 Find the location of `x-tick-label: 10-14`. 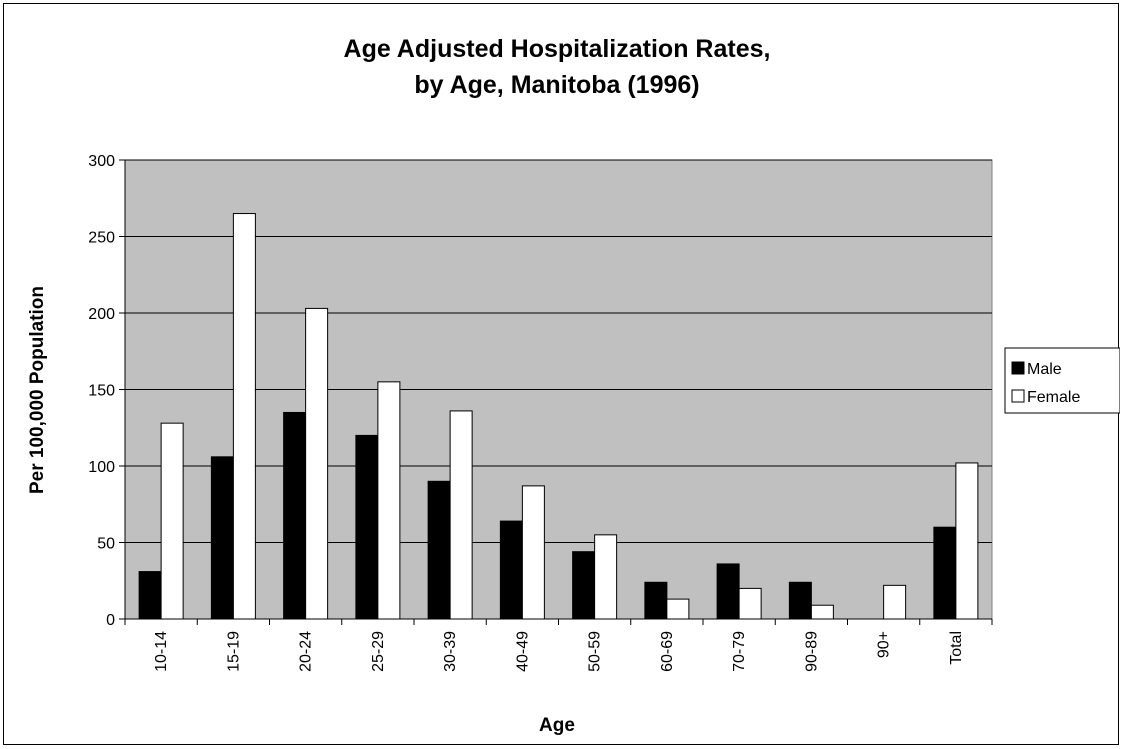

x-tick-label: 10-14 is located at coordinates (161, 651).